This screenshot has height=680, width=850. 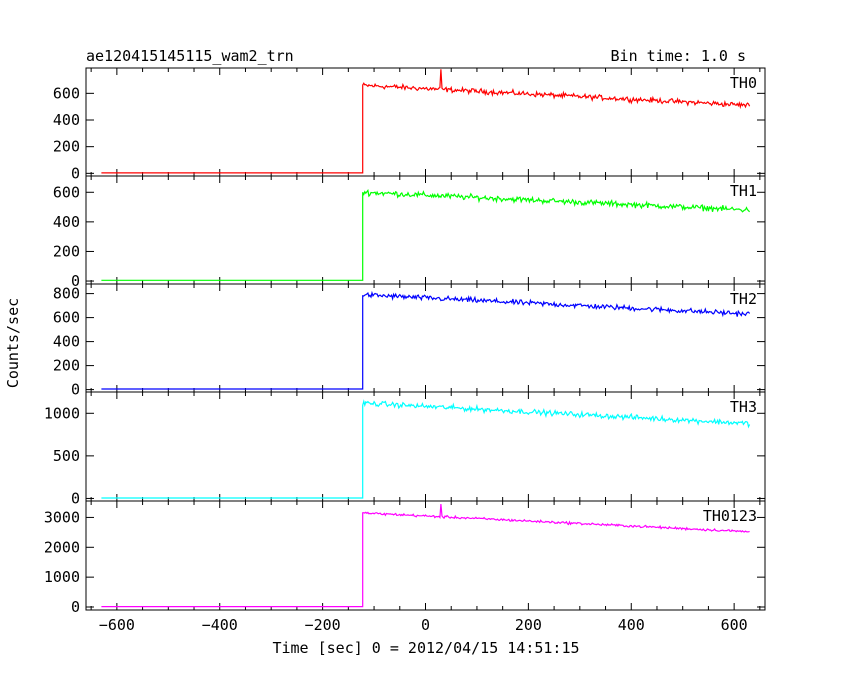 What do you see at coordinates (425, 648) in the screenshot?
I see `x-axis-label: Time [sec] 0 = 2012/04/15 14:51:15` at bounding box center [425, 648].